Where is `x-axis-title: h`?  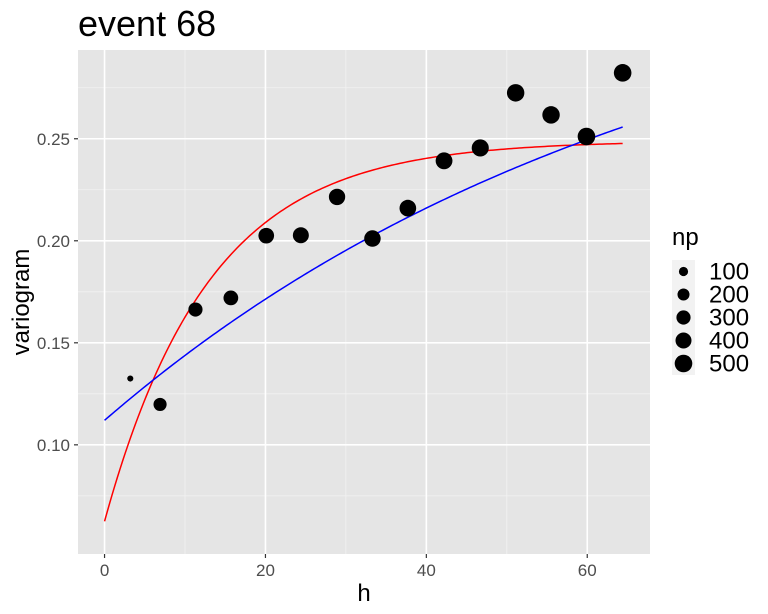
x-axis-title: h is located at coordinates (363, 593).